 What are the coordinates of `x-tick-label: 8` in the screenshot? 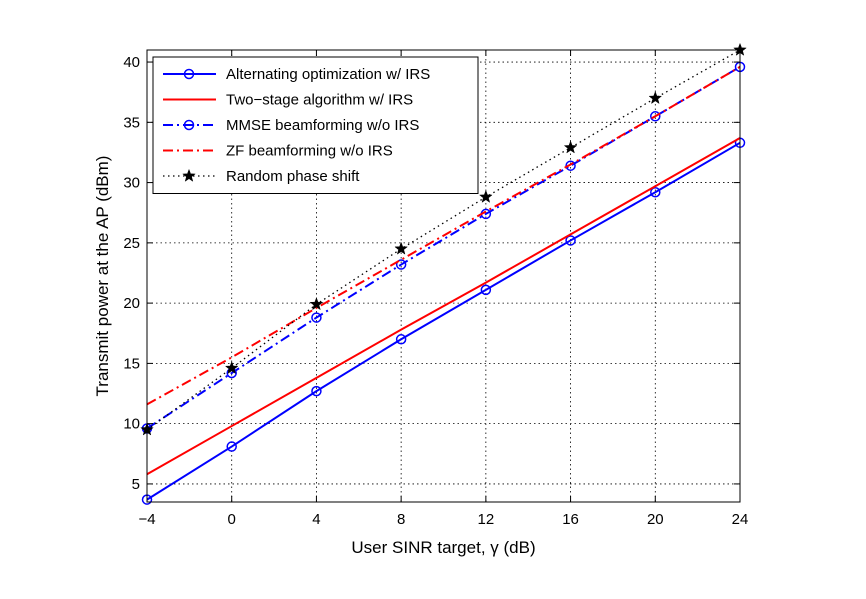 It's located at (401, 519).